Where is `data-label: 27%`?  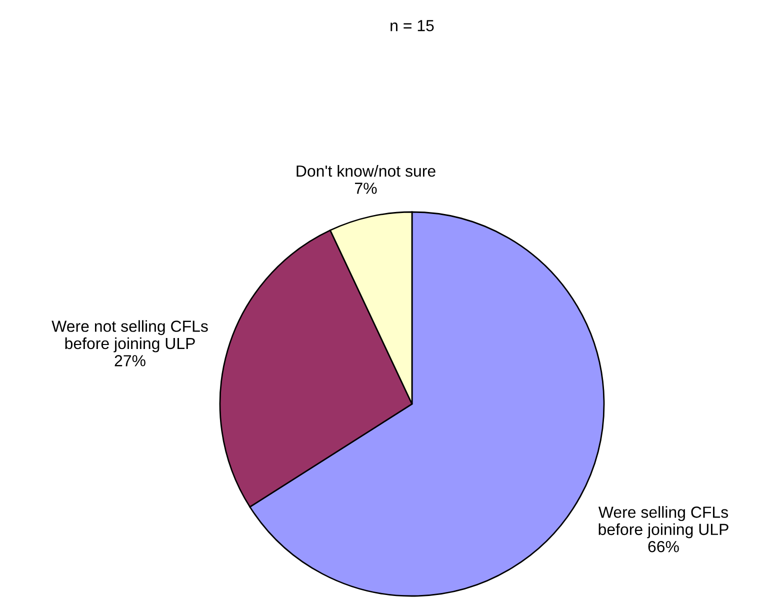 data-label: 27% is located at coordinates (130, 360).